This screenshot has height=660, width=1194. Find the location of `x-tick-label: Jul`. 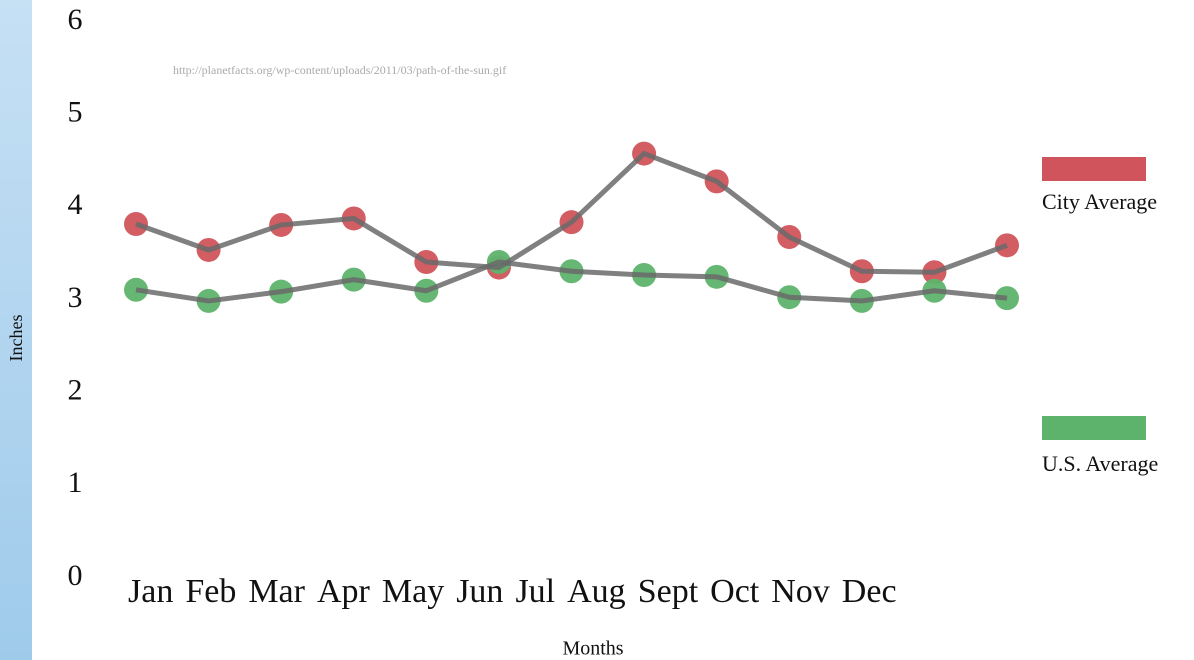

x-tick-label: Jul is located at coordinates (535, 591).